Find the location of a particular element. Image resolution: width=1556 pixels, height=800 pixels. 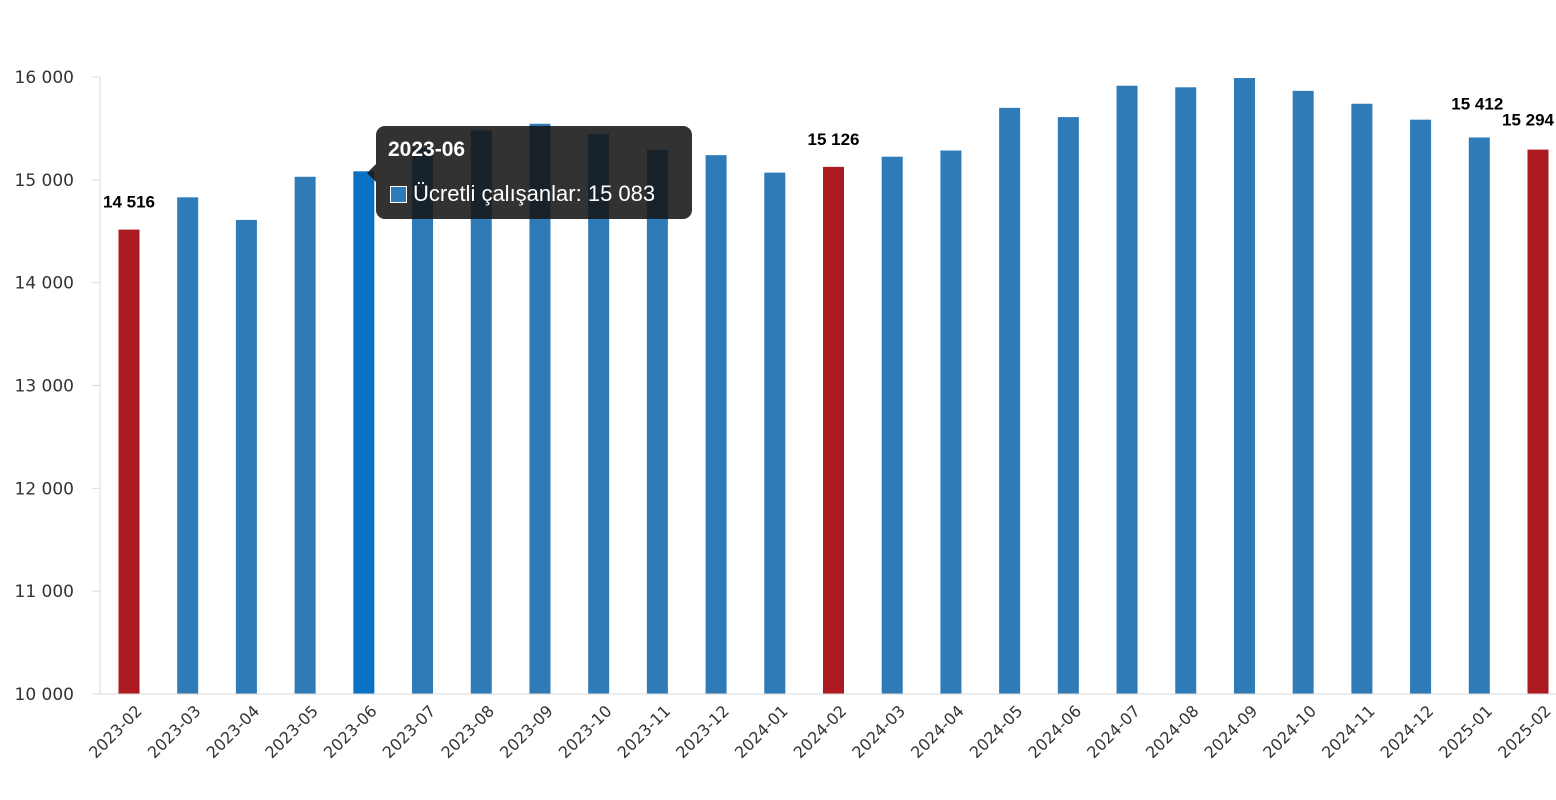

y-tick-label: 15 000 is located at coordinates (44, 181).